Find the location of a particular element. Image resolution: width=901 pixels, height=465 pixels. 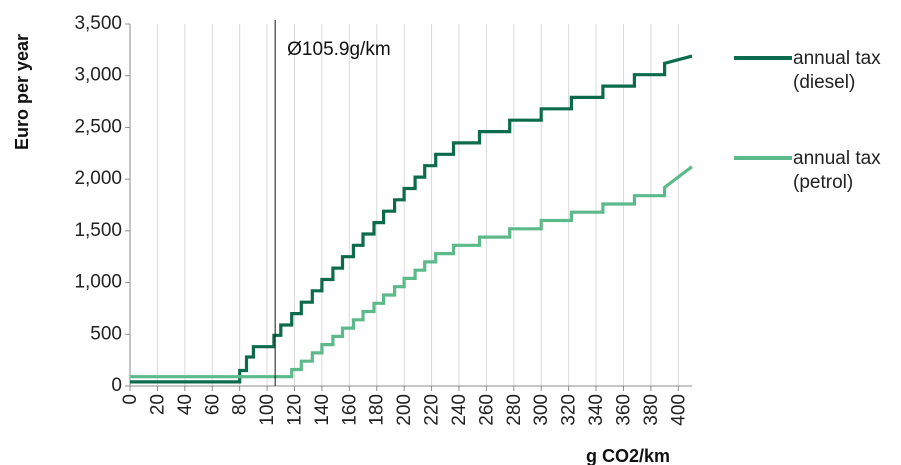

x-tick-label: 120 is located at coordinates (295, 410).